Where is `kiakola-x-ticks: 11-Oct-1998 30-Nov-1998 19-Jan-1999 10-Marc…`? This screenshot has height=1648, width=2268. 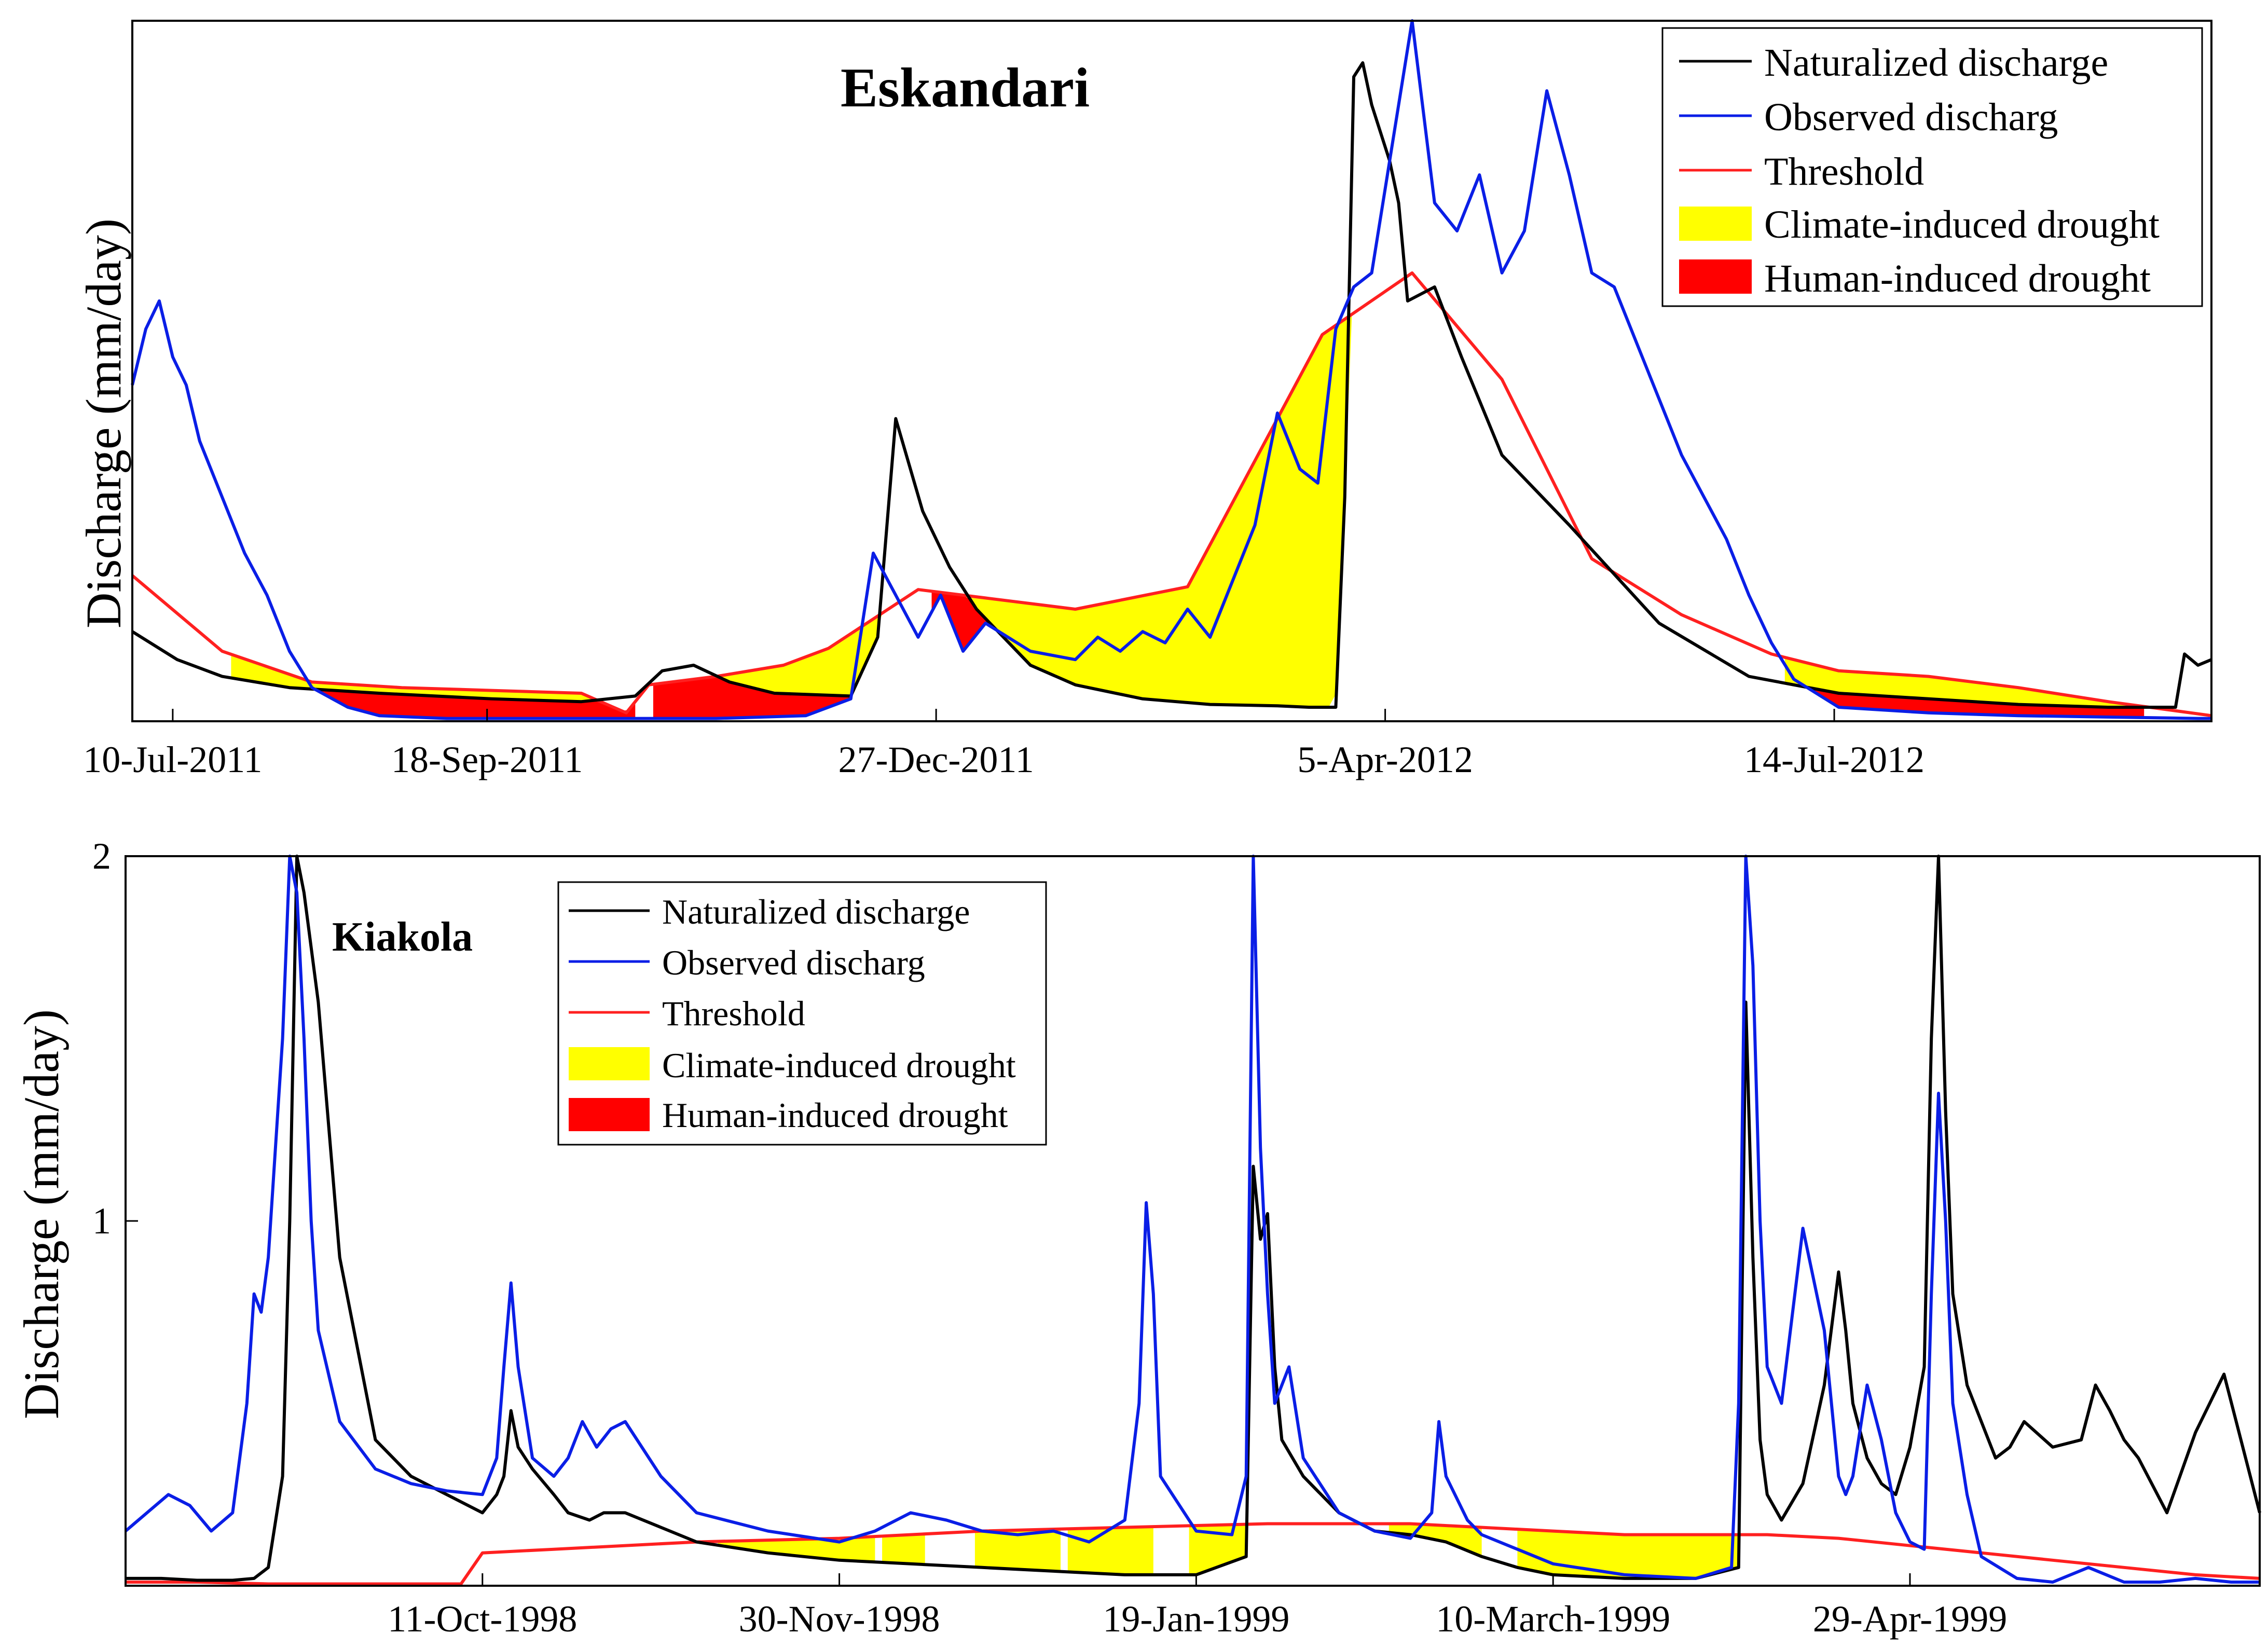 kiakola-x-ticks: 11-Oct-1998 30-Nov-1998 19-Jan-1999 10-Marc… is located at coordinates (1197, 1607).